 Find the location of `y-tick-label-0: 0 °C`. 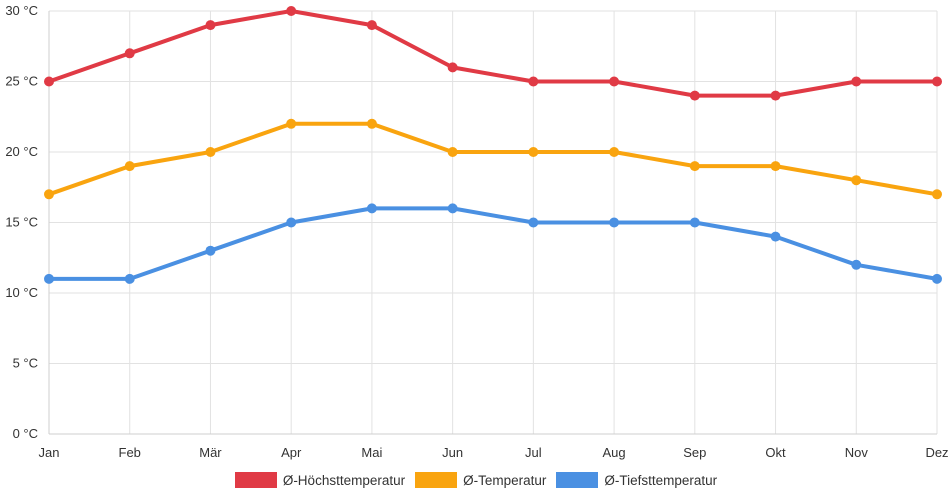

y-tick-label-0: 0 °C is located at coordinates (25, 433).